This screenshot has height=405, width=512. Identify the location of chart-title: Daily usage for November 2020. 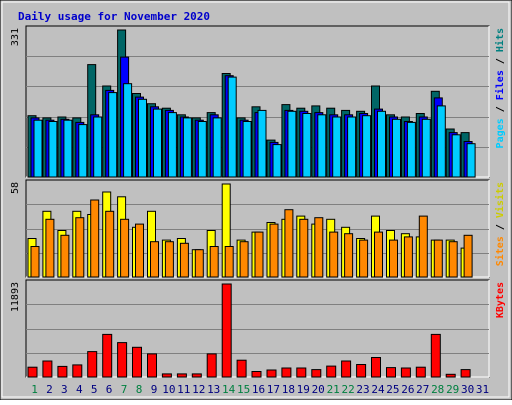
(114, 16).